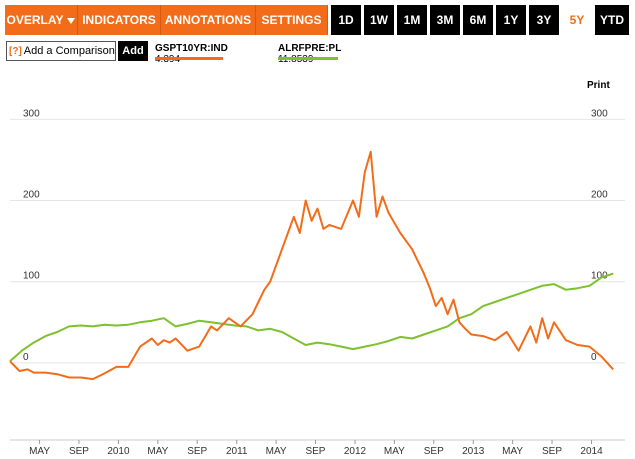 The image size is (635, 459). I want to click on y-tick-label-left: 200, so click(31, 195).